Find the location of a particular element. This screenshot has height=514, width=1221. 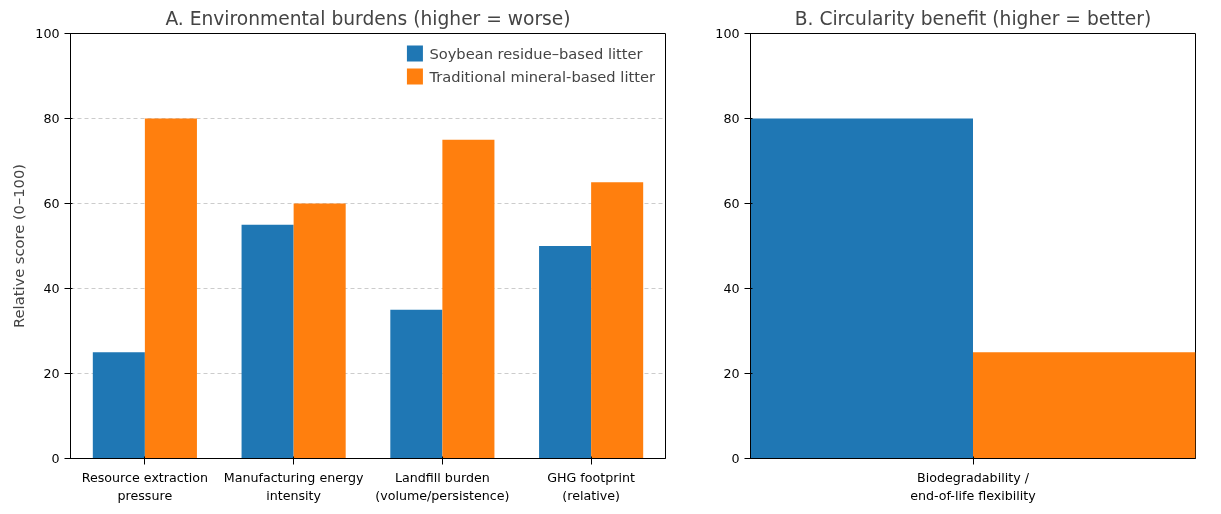

chart-title: A. Environmental burdens (higher = worse) is located at coordinates (368, 18).